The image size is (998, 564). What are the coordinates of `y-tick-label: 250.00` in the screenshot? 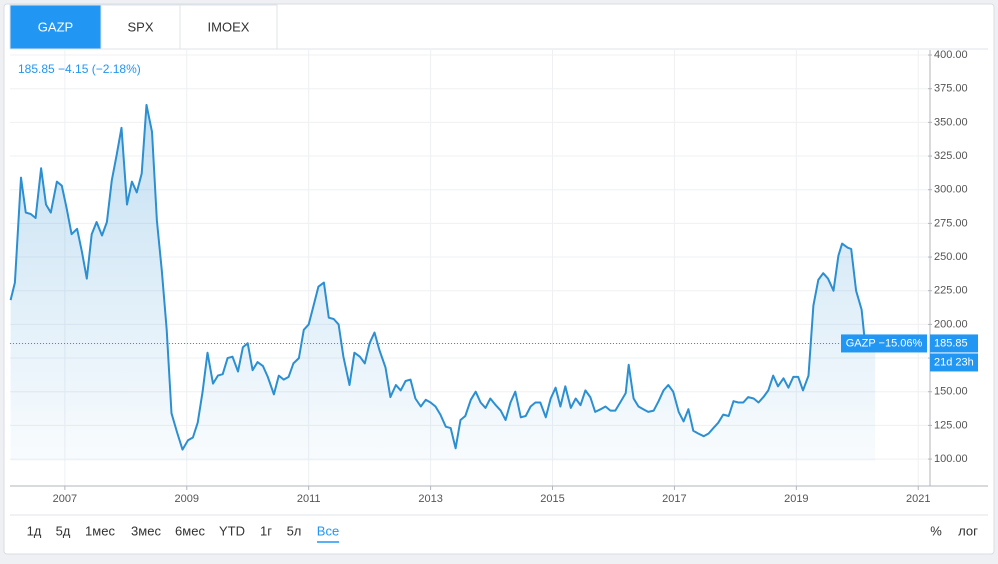 It's located at (951, 257).